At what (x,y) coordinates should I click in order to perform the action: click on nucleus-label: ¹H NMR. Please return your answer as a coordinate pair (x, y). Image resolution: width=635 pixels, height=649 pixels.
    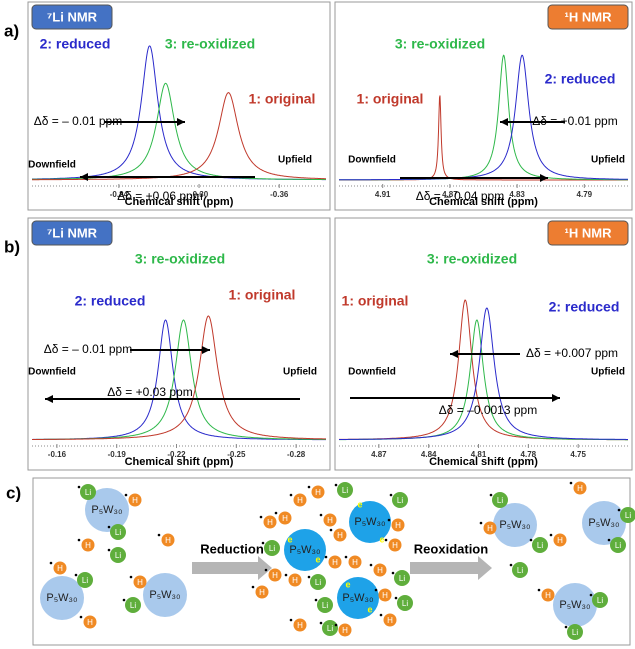
    Looking at the image, I should click on (589, 232).